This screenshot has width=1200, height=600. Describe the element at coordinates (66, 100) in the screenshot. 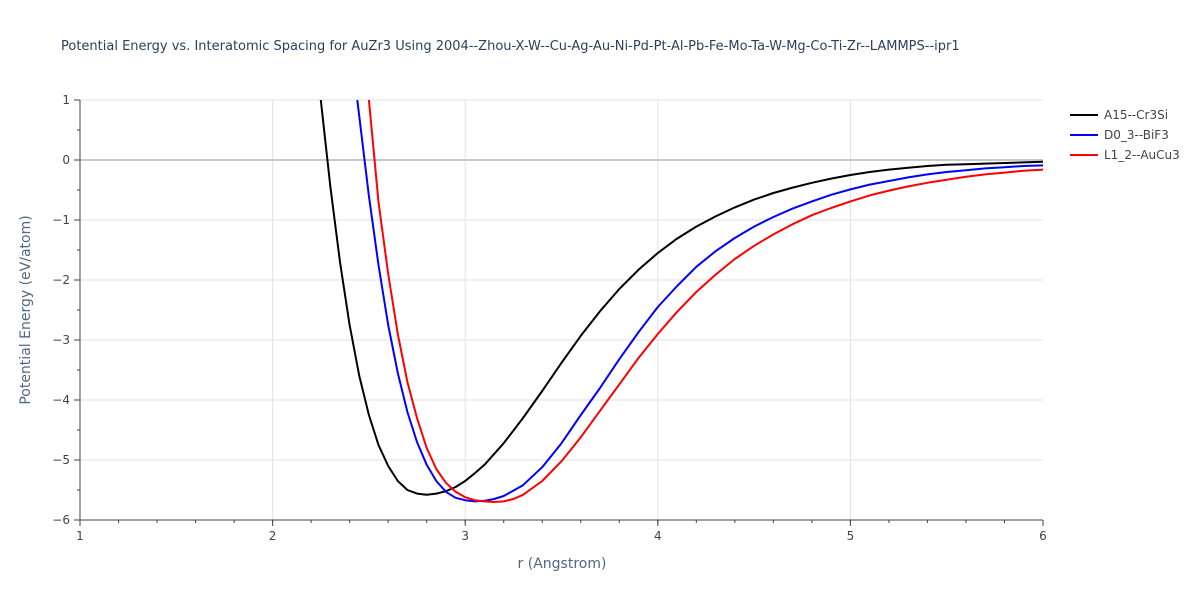

I see `y-tick-label: 1` at that location.